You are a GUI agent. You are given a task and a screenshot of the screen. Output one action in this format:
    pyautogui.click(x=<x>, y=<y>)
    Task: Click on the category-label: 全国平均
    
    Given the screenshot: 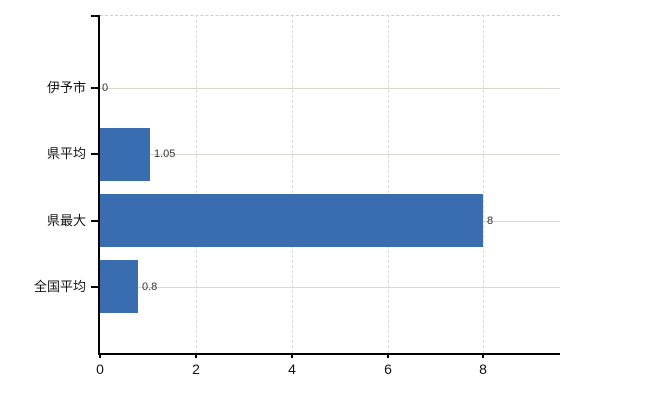 What is the action you would take?
    pyautogui.click(x=59, y=286)
    